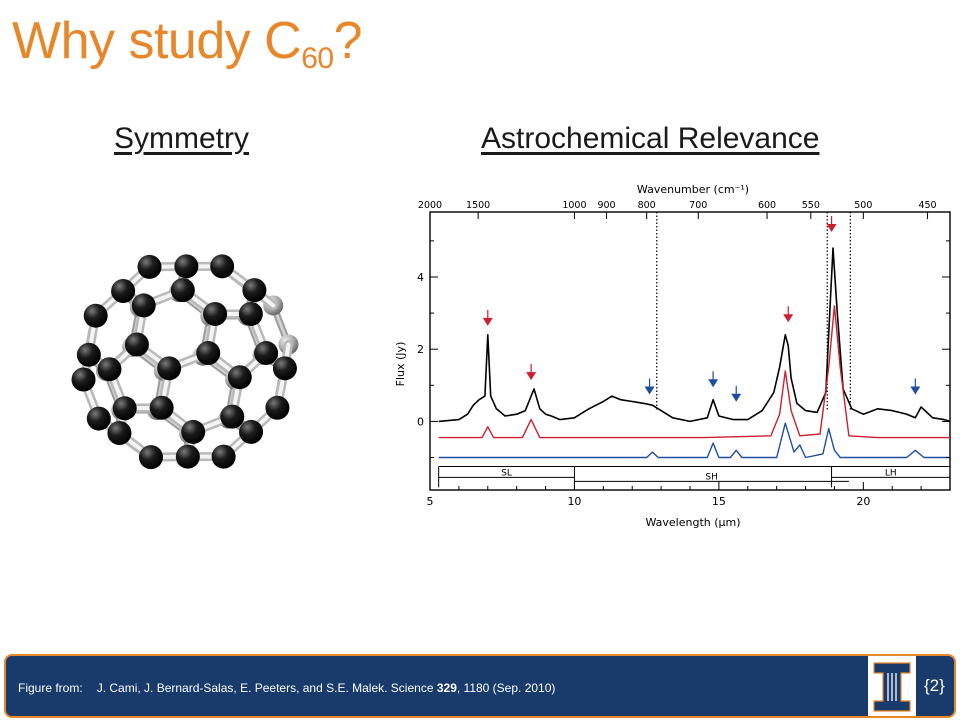  I want to click on citation-pages-date: , 1180 (Sep. 2010), so click(506, 688).